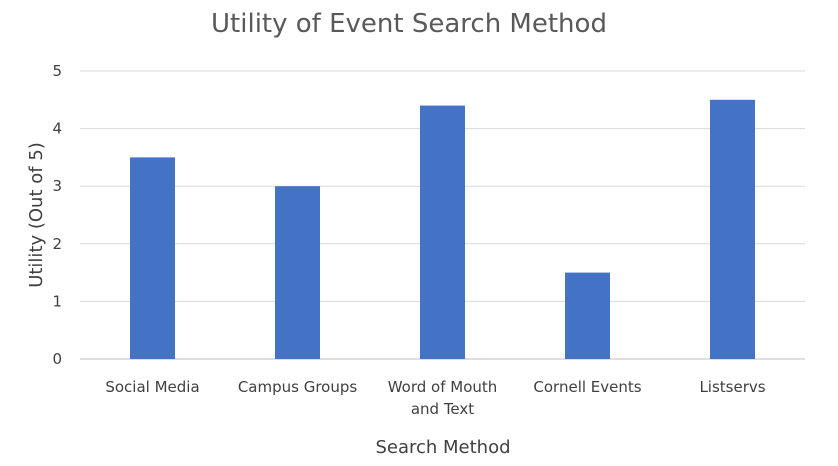  What do you see at coordinates (443, 398) in the screenshot?
I see `x-tick-label: Word of Mouth and Text` at bounding box center [443, 398].